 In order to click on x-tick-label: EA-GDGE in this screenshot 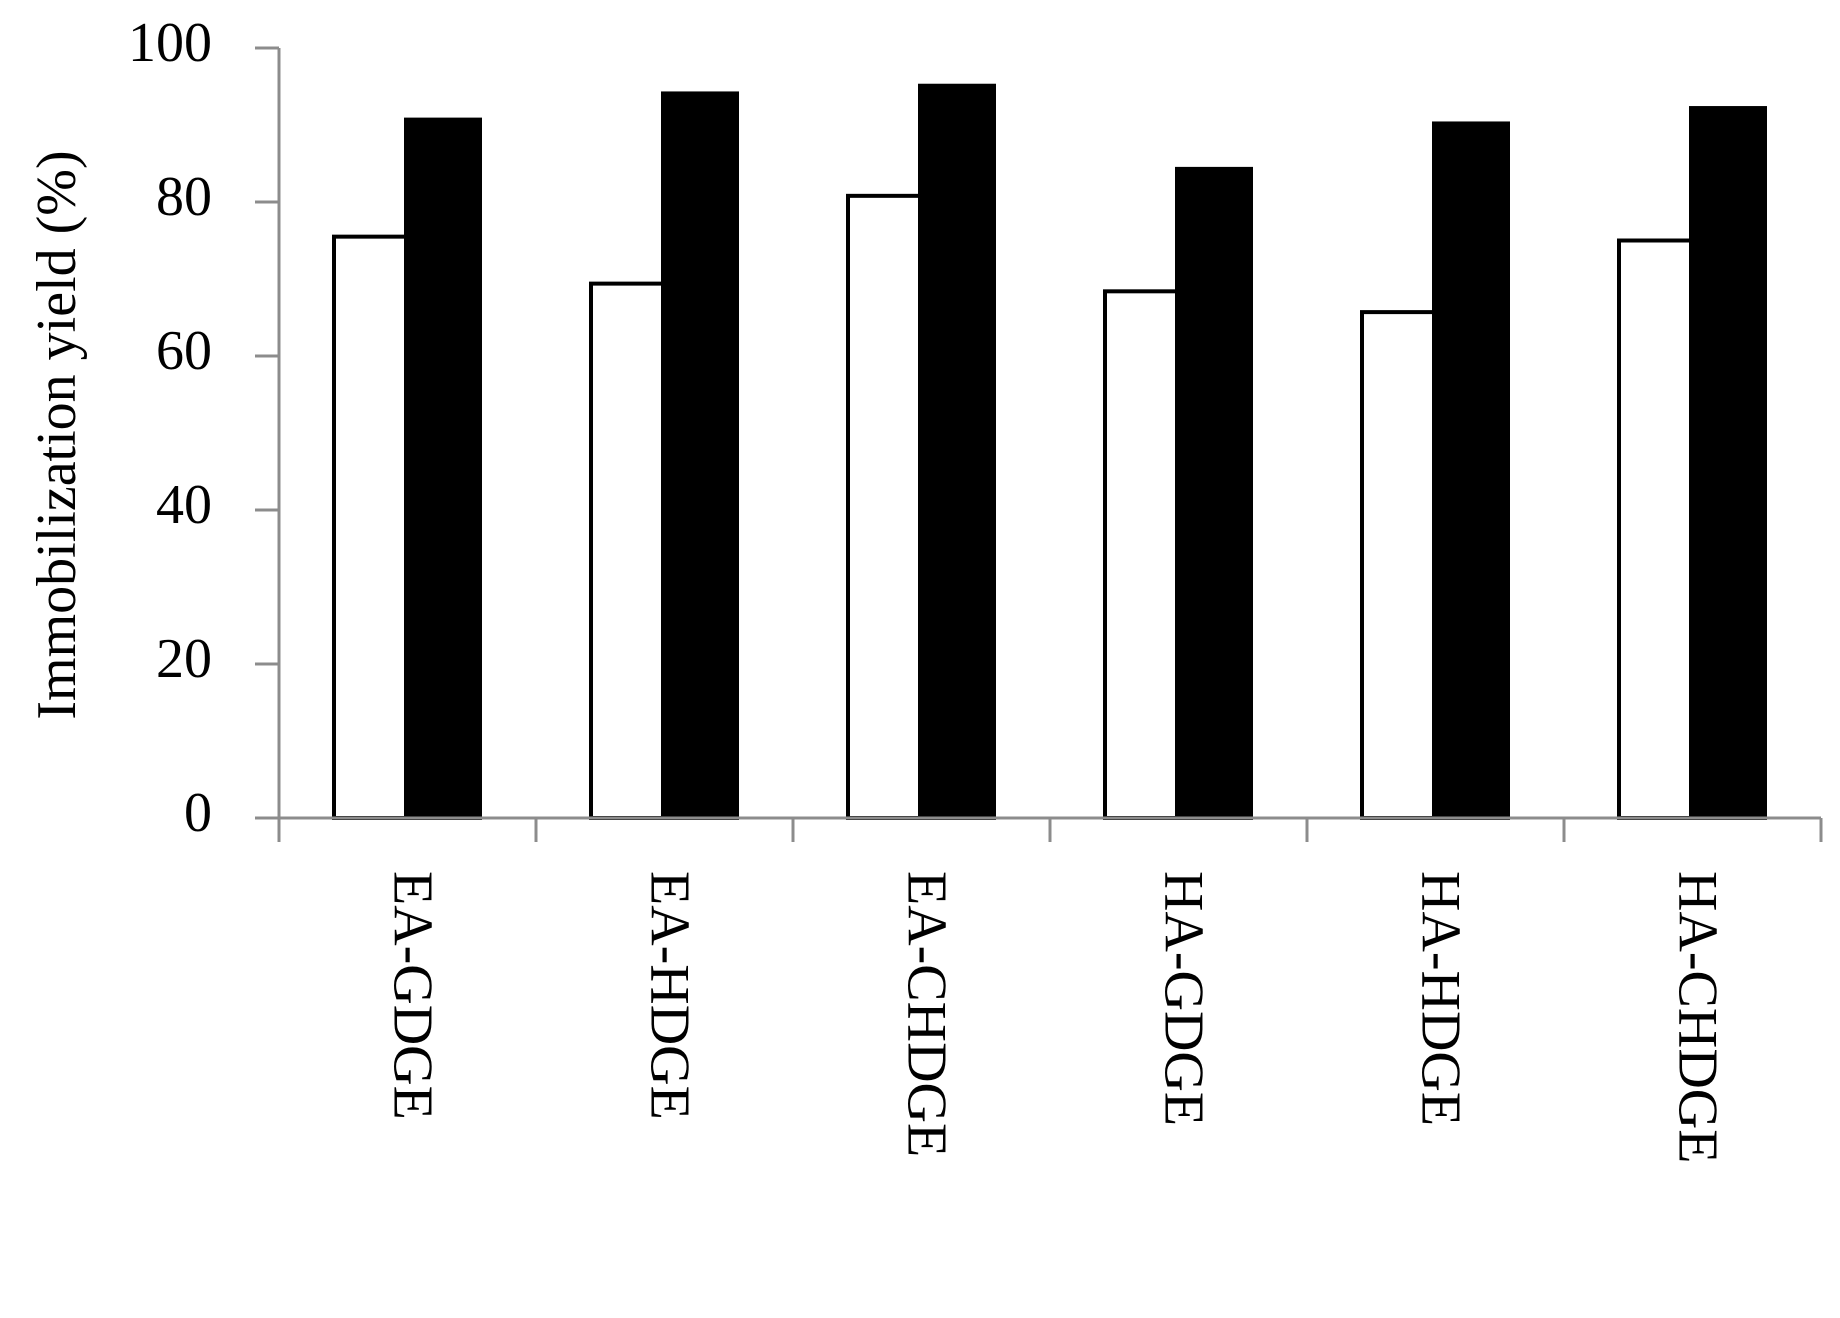, I will do `click(413, 995)`.